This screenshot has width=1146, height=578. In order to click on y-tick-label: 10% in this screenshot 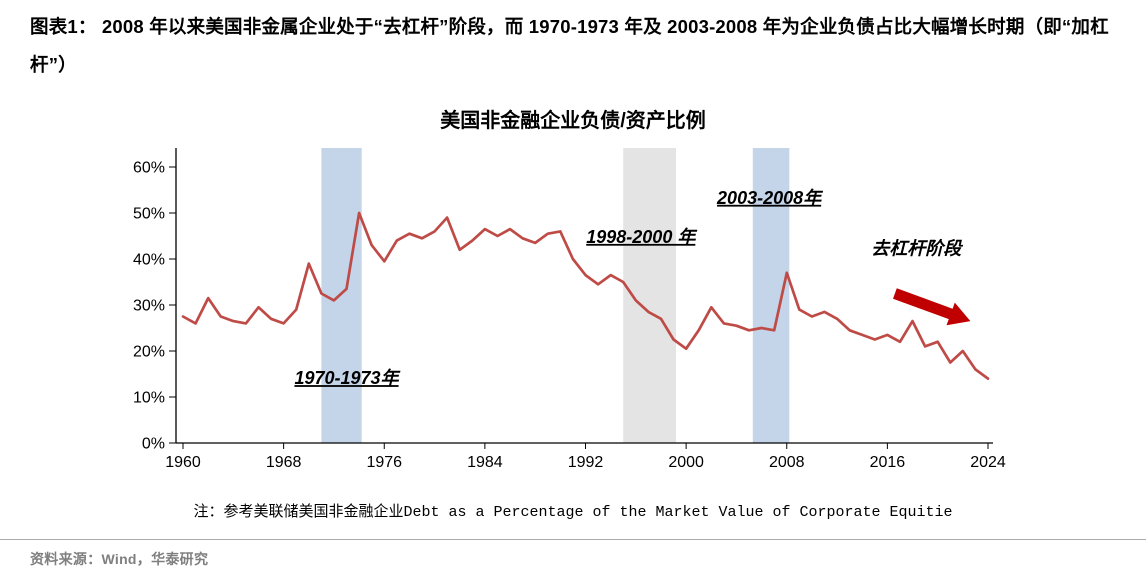, I will do `click(149, 398)`.